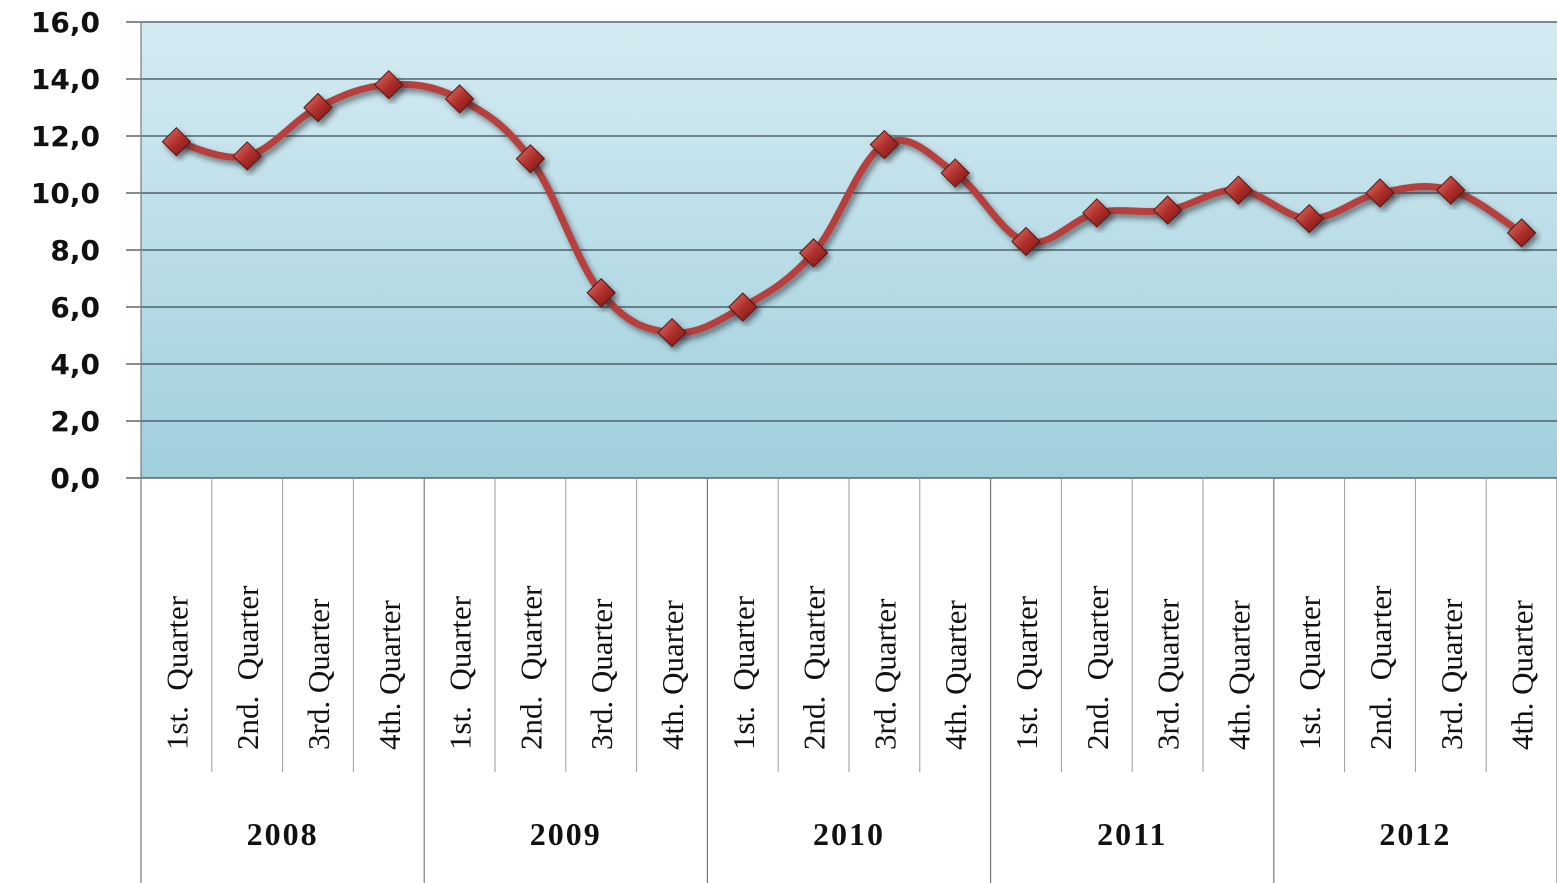  I want to click on y-tick-label: 8,0, so click(75, 250).